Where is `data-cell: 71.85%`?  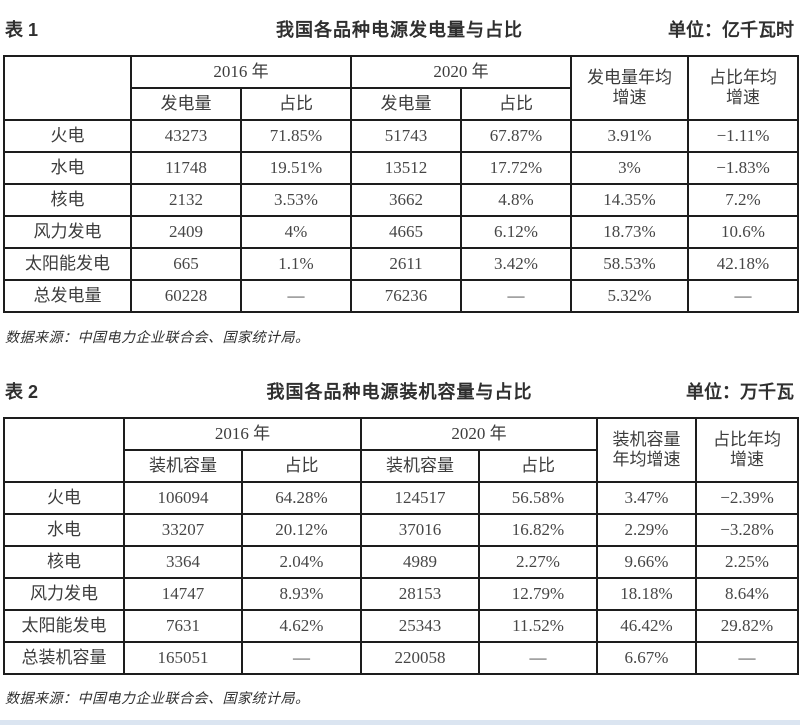 data-cell: 71.85% is located at coordinates (296, 136).